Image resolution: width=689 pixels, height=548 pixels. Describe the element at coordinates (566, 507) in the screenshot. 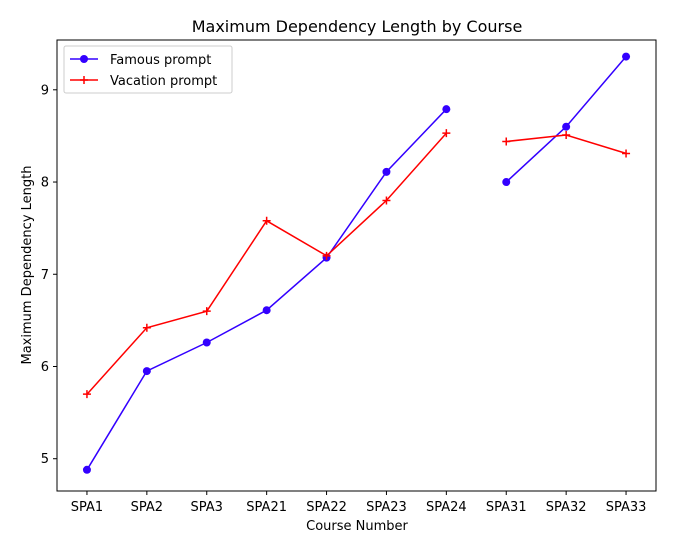

I see `x-tick-label: SPA32` at that location.